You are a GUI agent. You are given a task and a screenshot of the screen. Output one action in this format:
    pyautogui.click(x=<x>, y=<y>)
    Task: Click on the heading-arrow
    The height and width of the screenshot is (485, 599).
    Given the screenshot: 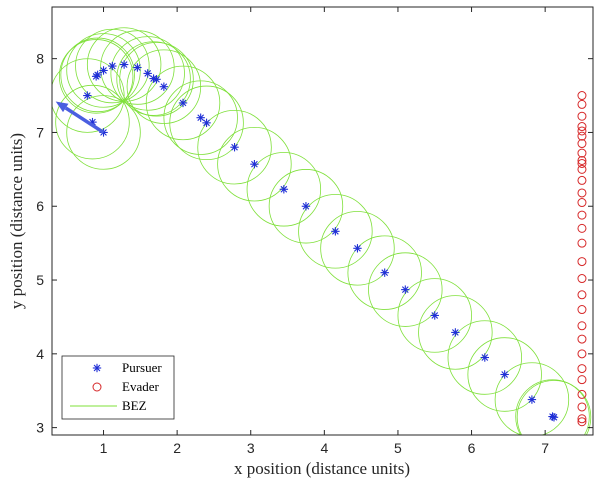 What is the action you would take?
    pyautogui.click(x=80, y=117)
    